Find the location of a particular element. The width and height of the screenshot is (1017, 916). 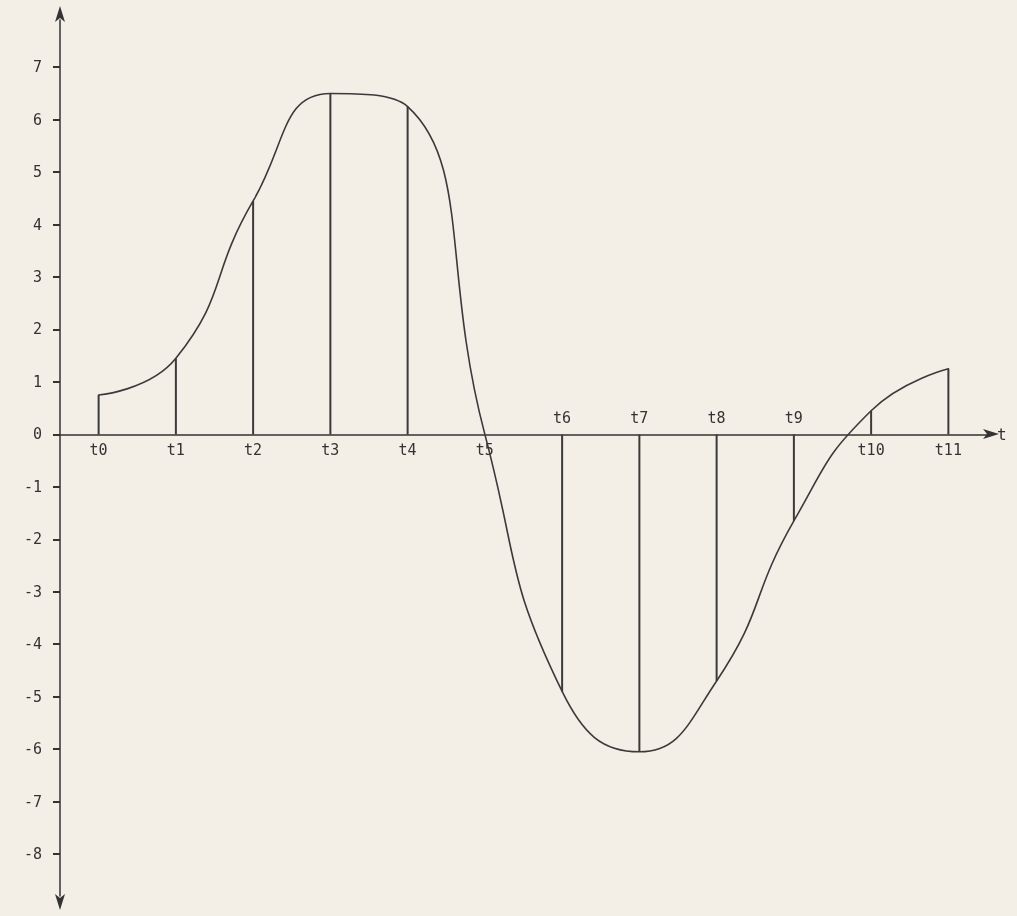

x-tick-label: t0 is located at coordinates (98, 449).